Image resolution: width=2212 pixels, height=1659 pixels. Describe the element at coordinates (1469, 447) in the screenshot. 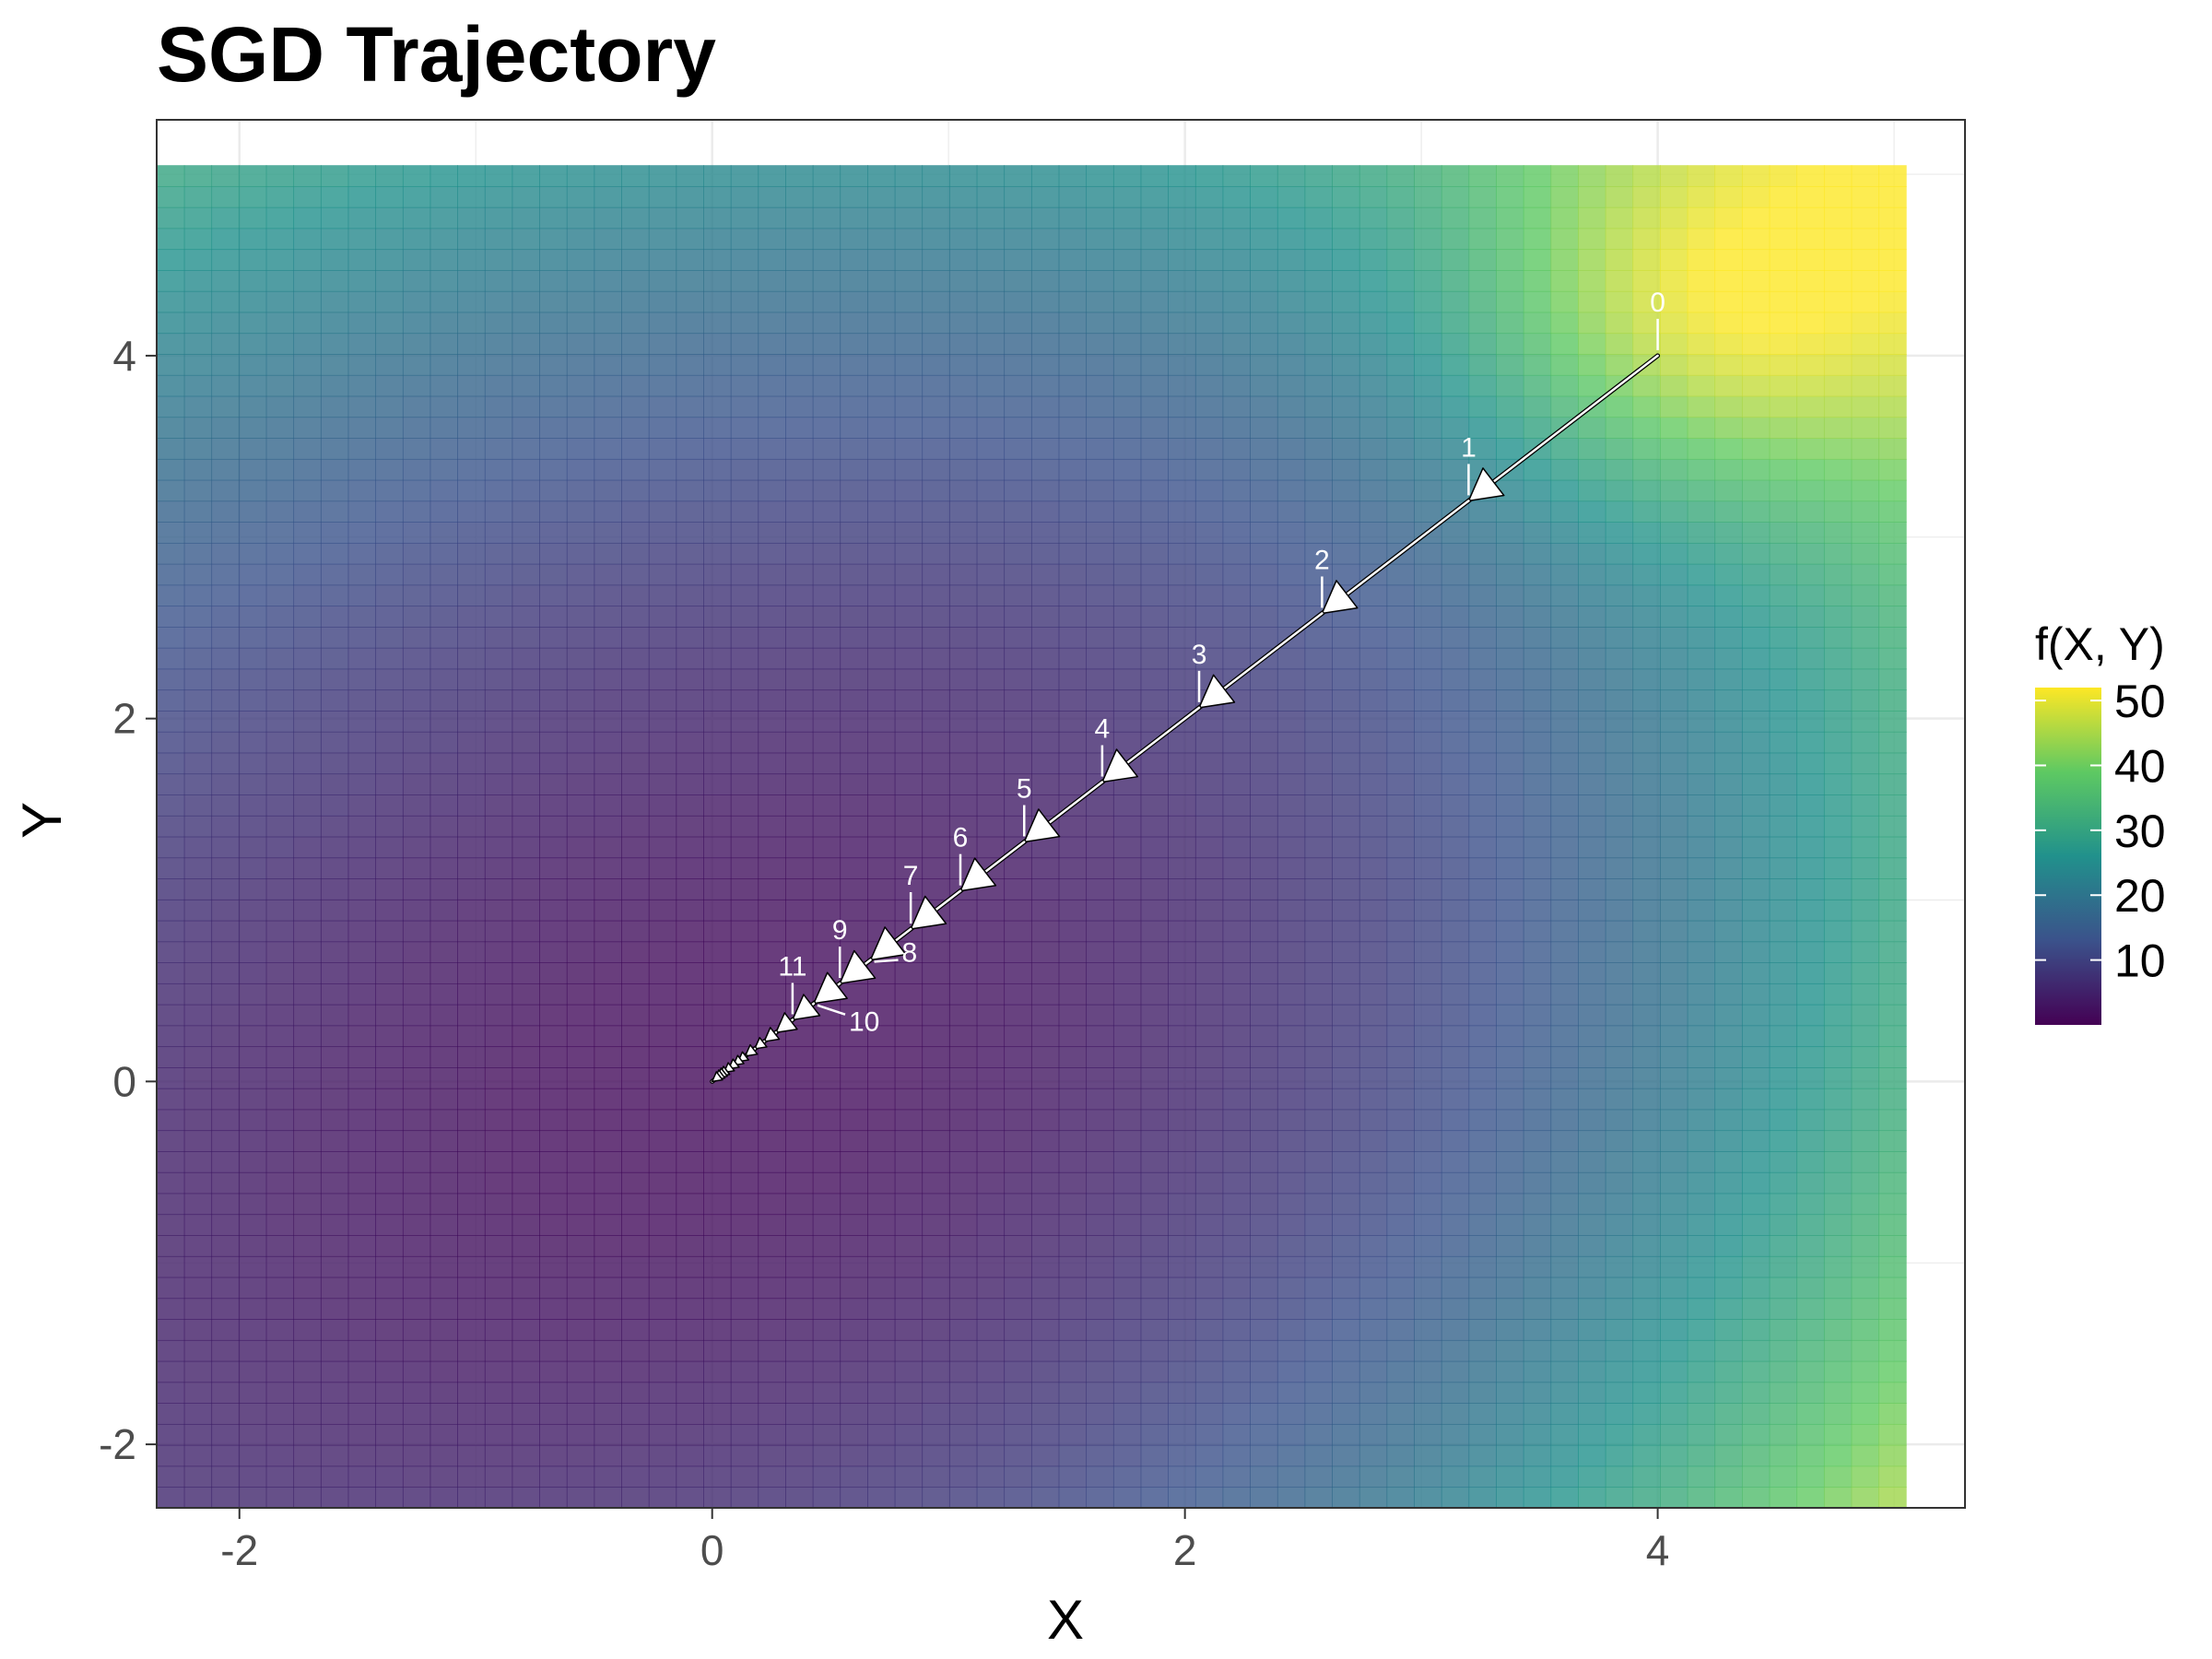

I see `step-label-text: 1` at that location.